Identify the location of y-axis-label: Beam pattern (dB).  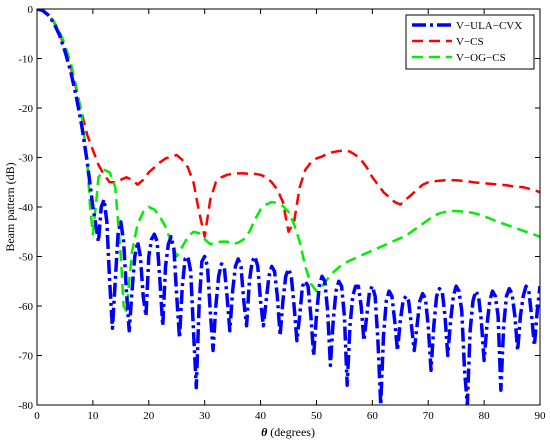
(10, 206).